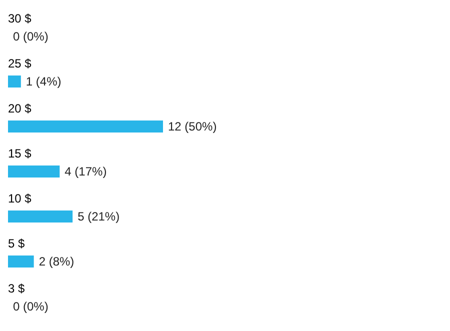 The image size is (450, 331). Describe the element at coordinates (17, 243) in the screenshot. I see `y-tick-label: 5 $` at that location.